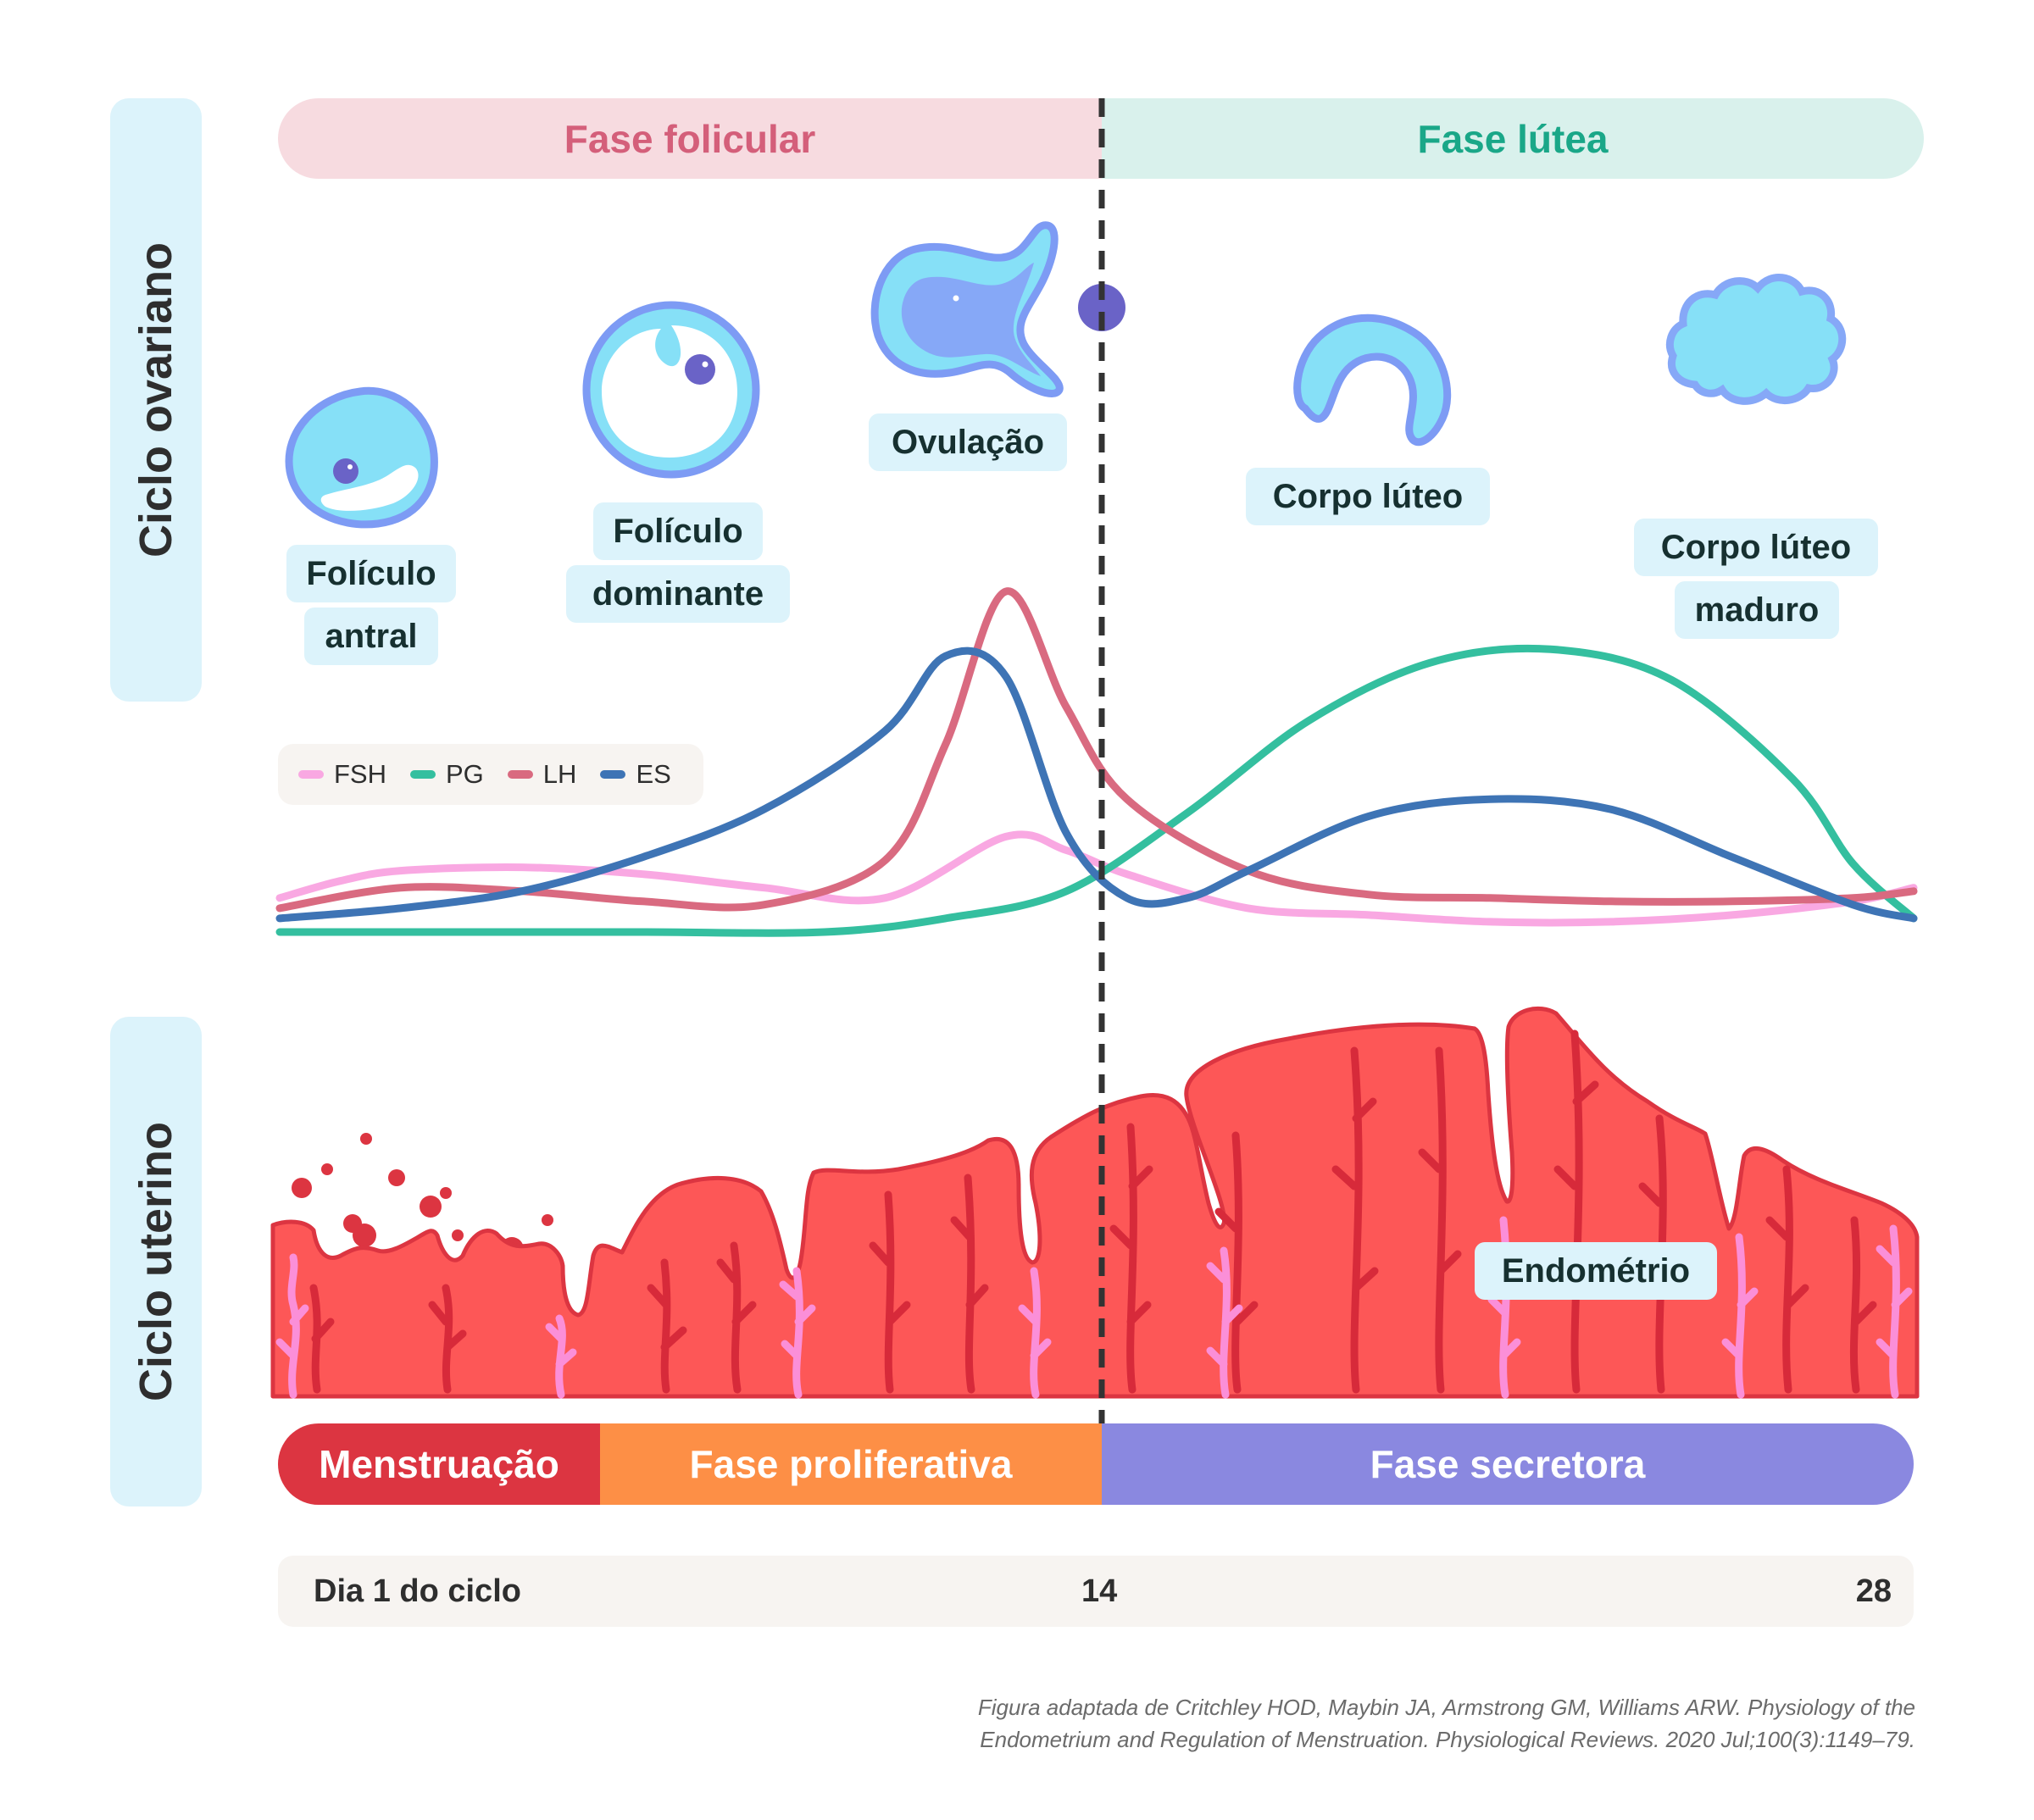 The height and width of the screenshot is (1820, 2034). I want to click on hormone-line-fsh, so click(1096, 879).